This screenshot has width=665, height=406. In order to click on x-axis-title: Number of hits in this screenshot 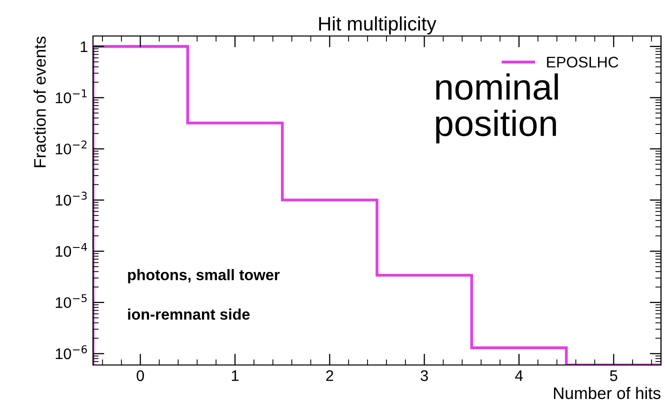, I will do `click(607, 393)`.